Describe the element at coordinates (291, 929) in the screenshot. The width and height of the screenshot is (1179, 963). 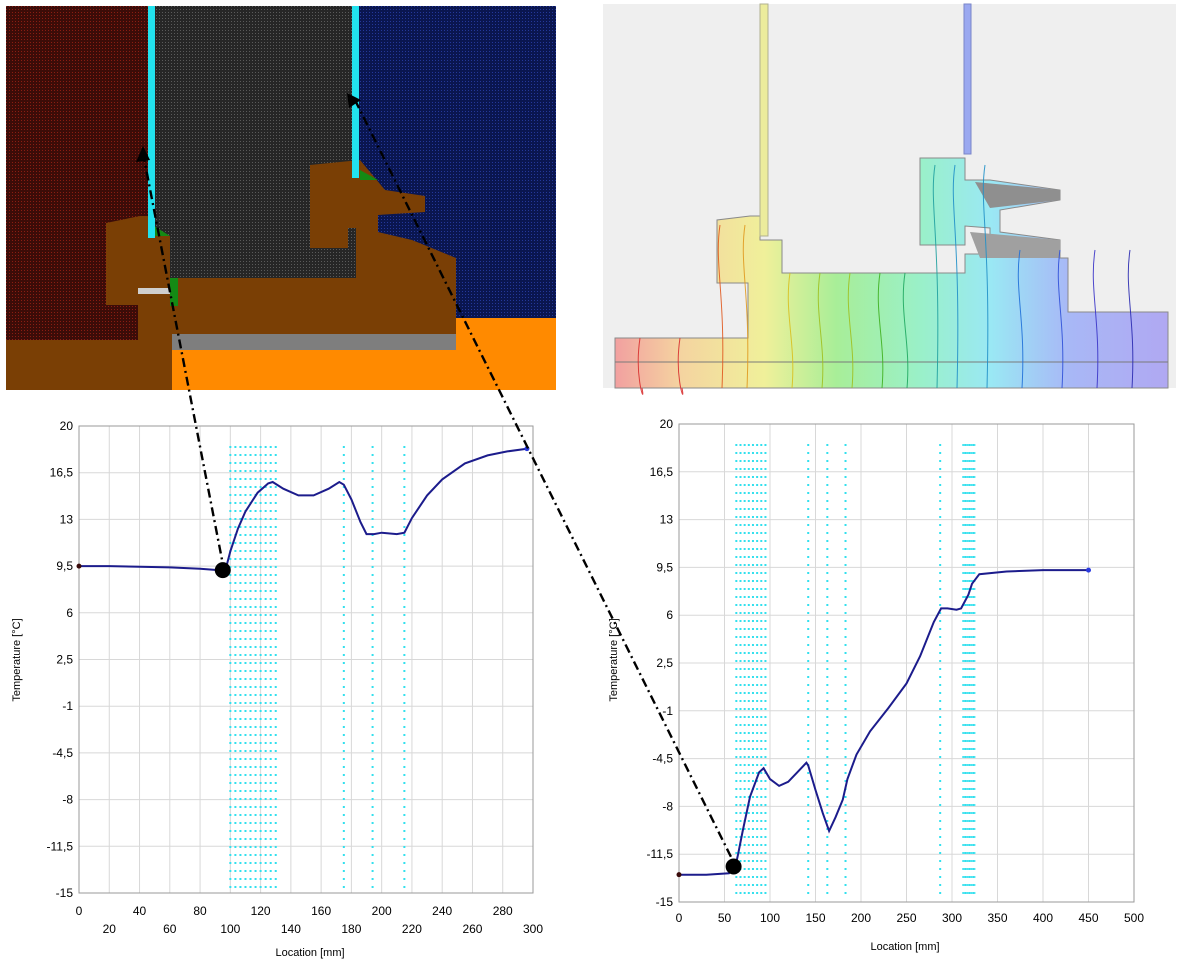
I see `x-tick-label-lower: 140` at that location.